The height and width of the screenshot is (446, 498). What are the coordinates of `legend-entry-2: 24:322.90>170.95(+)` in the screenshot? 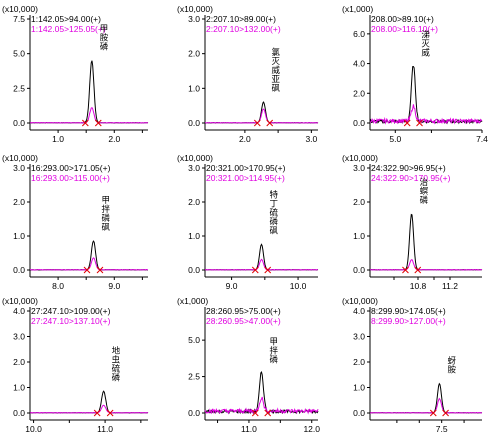 It's located at (411, 178).